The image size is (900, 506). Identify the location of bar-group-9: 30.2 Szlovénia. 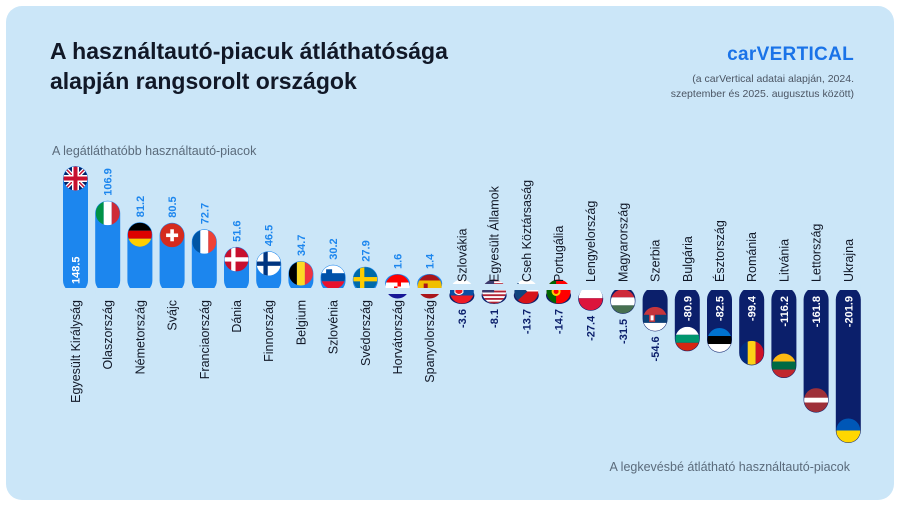
(333, 296).